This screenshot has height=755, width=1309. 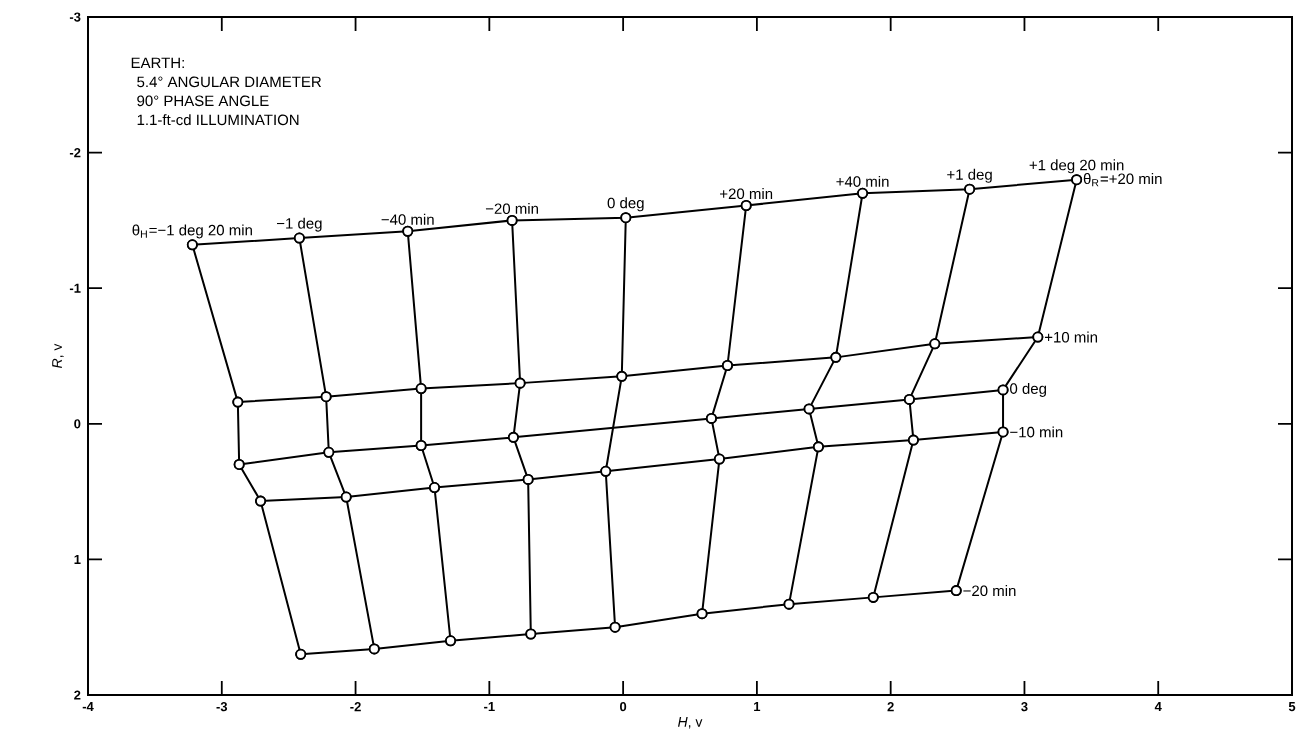 What do you see at coordinates (77, 424) in the screenshot?
I see `y-tick-label: 0` at bounding box center [77, 424].